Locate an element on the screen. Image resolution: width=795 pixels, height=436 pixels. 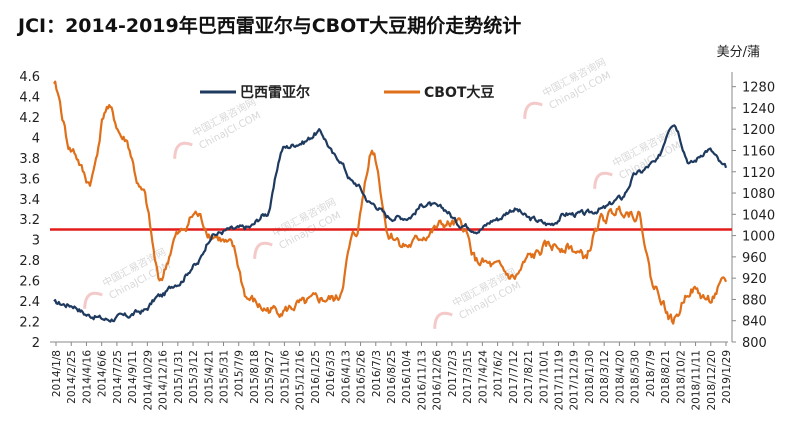
right-axis-tick-9: 1160 is located at coordinates (758, 151).